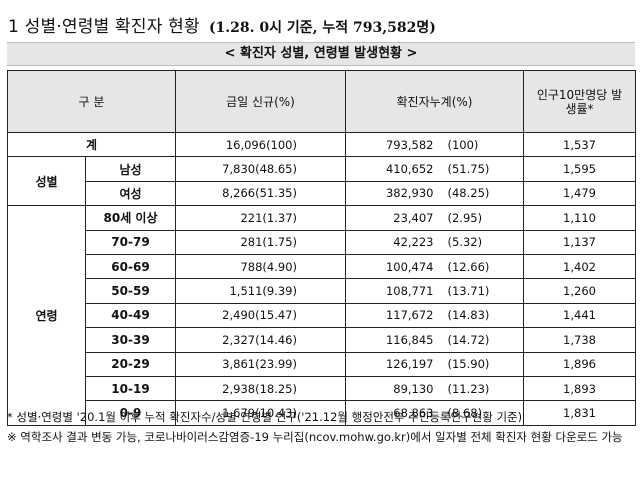 The height and width of the screenshot is (498, 643). I want to click on row-label: 여성, so click(130, 193).